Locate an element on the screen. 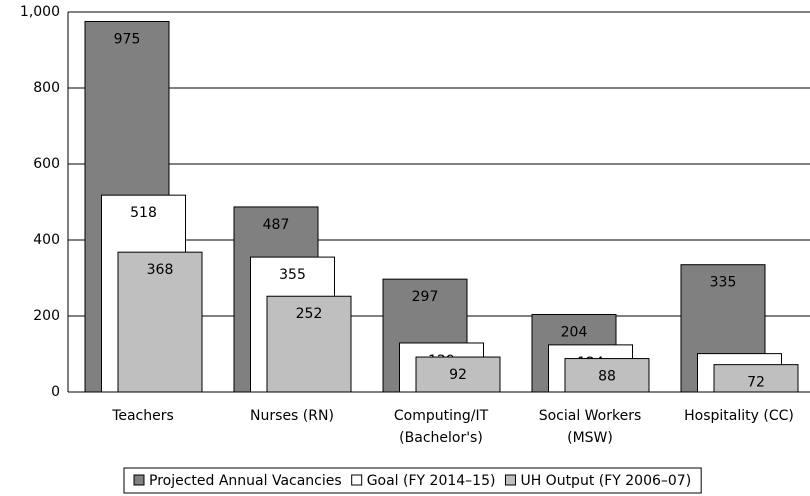  data-label: 335 is located at coordinates (723, 283).